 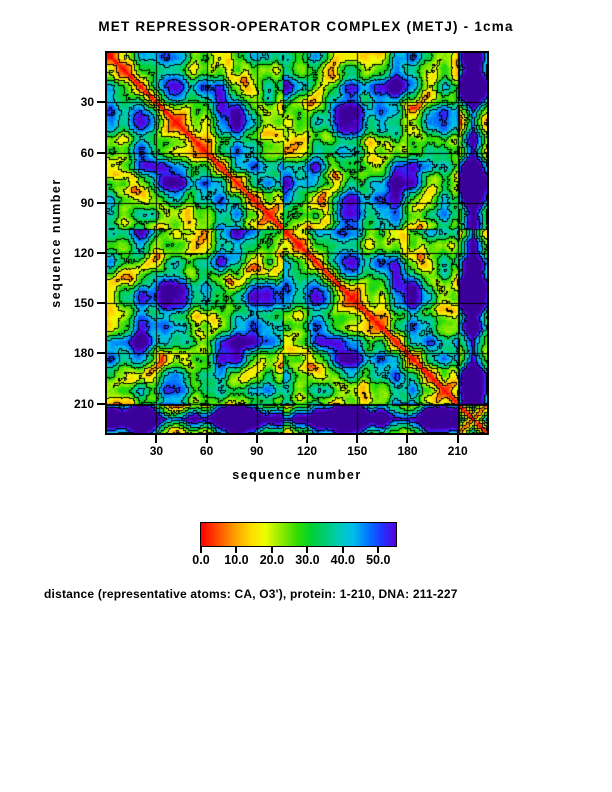 I want to click on x-tick-label: 30, so click(x=156, y=451).